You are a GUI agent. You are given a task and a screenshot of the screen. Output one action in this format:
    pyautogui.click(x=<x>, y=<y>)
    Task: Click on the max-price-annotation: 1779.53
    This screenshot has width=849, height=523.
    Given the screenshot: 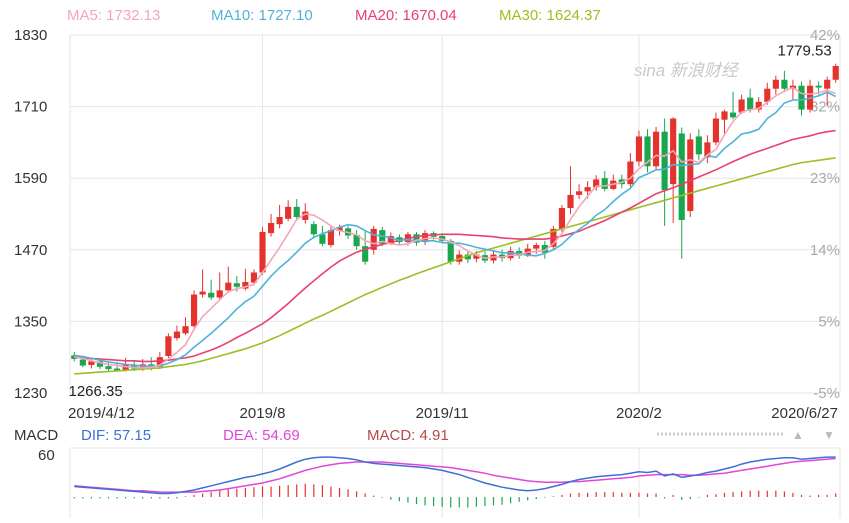 What is the action you would take?
    pyautogui.click(x=804, y=51)
    